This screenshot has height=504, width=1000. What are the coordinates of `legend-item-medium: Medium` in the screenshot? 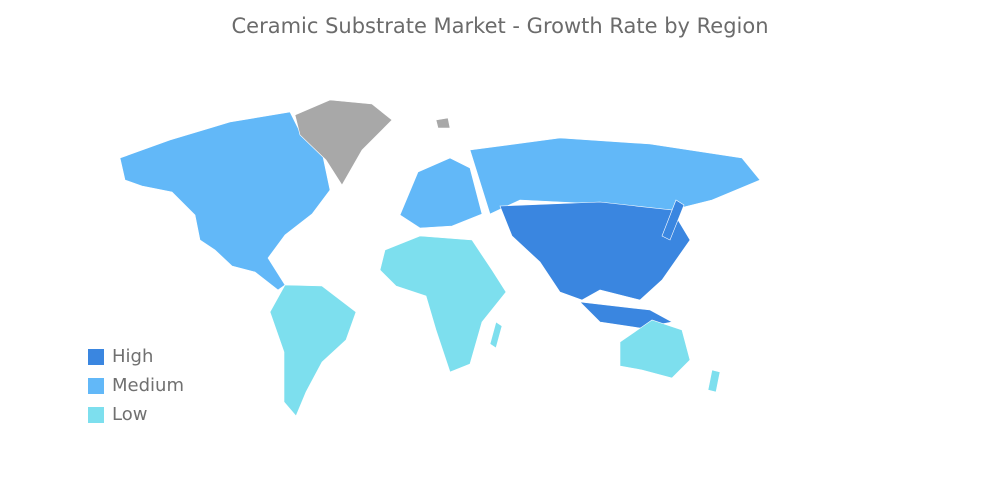 It's located at (136, 385).